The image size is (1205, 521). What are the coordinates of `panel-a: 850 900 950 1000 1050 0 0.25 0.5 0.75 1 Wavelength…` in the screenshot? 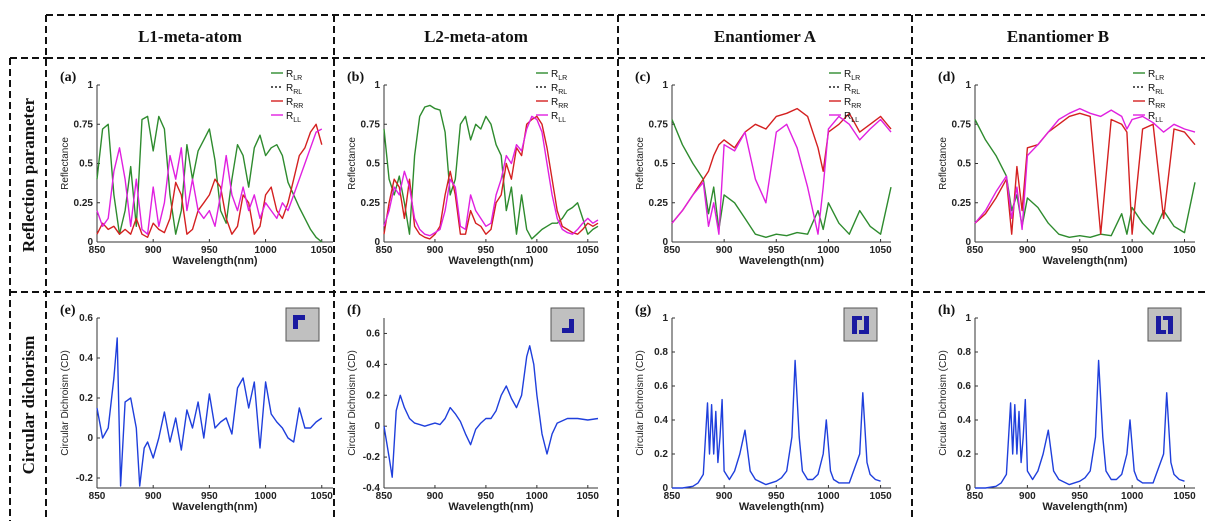 It's located at (196, 168).